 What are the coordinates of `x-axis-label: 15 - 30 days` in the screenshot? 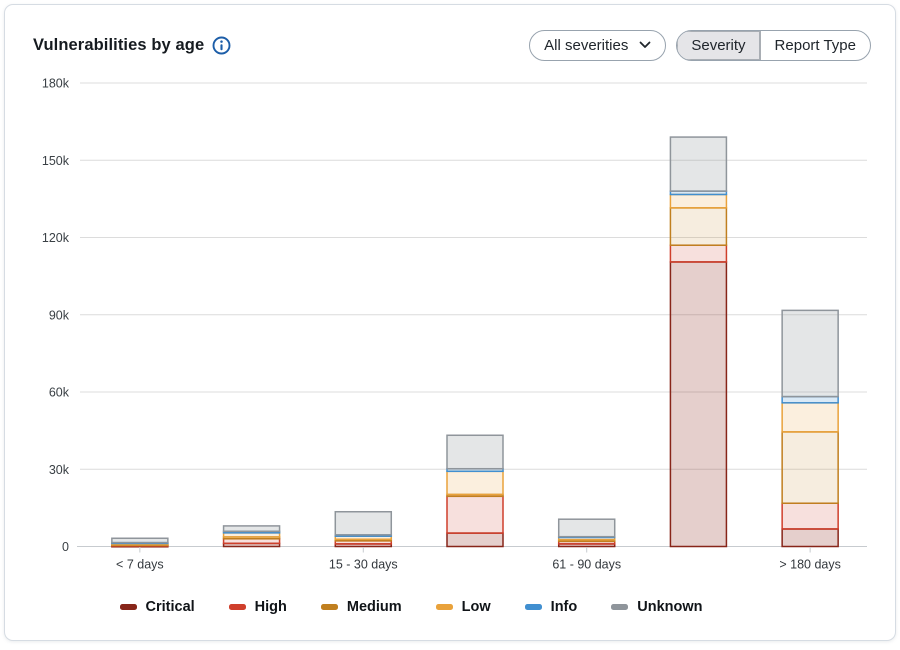 It's located at (363, 565).